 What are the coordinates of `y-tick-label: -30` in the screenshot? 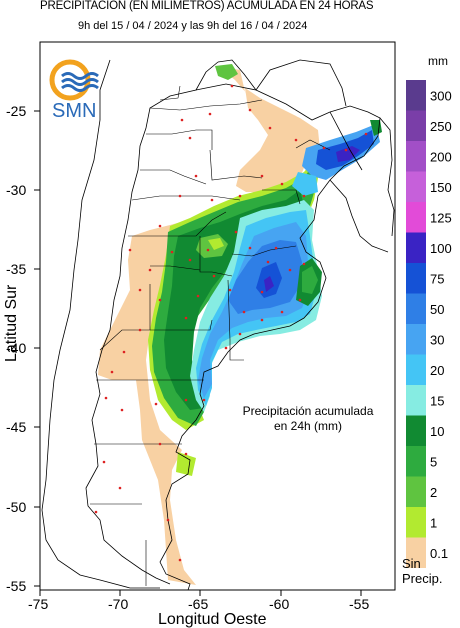 It's located at (16, 190).